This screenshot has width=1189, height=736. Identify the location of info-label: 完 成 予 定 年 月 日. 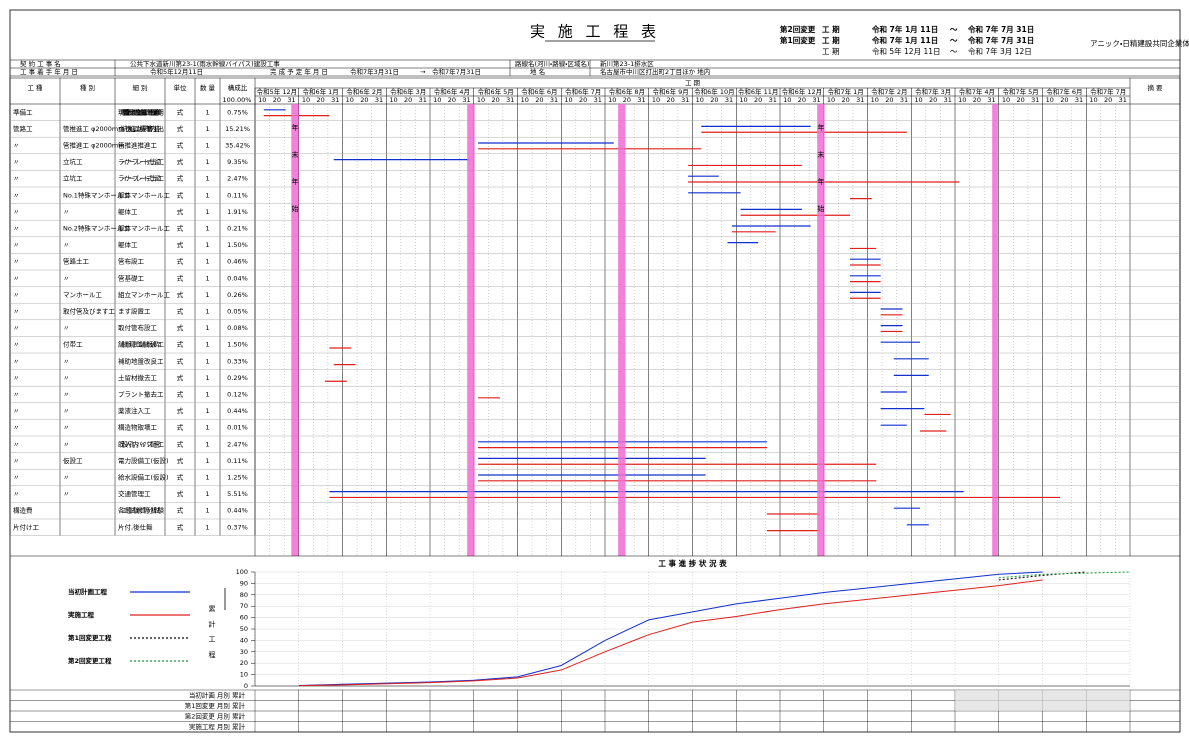
(299, 71).